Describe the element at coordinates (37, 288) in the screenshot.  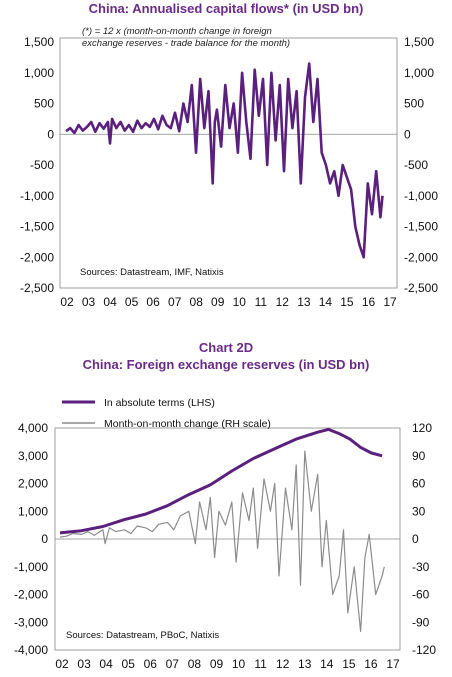
I see `chart1-y-left-tick-label: -2,500` at that location.